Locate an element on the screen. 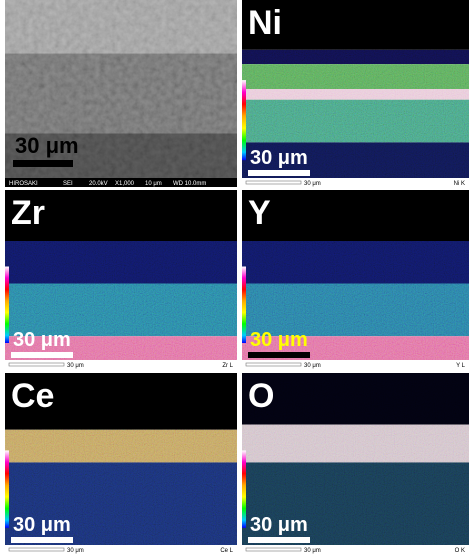  info-text: SEI is located at coordinates (68, 184).